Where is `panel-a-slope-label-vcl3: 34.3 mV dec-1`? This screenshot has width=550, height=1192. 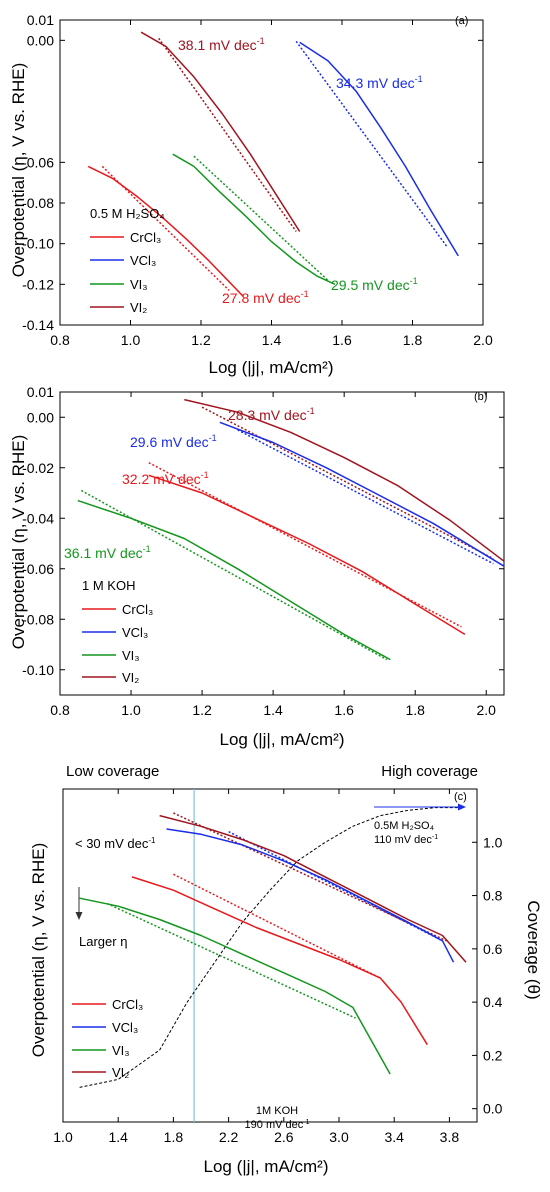
panel-a-slope-label-vcl3: 34.3 mV dec-1 is located at coordinates (379, 82).